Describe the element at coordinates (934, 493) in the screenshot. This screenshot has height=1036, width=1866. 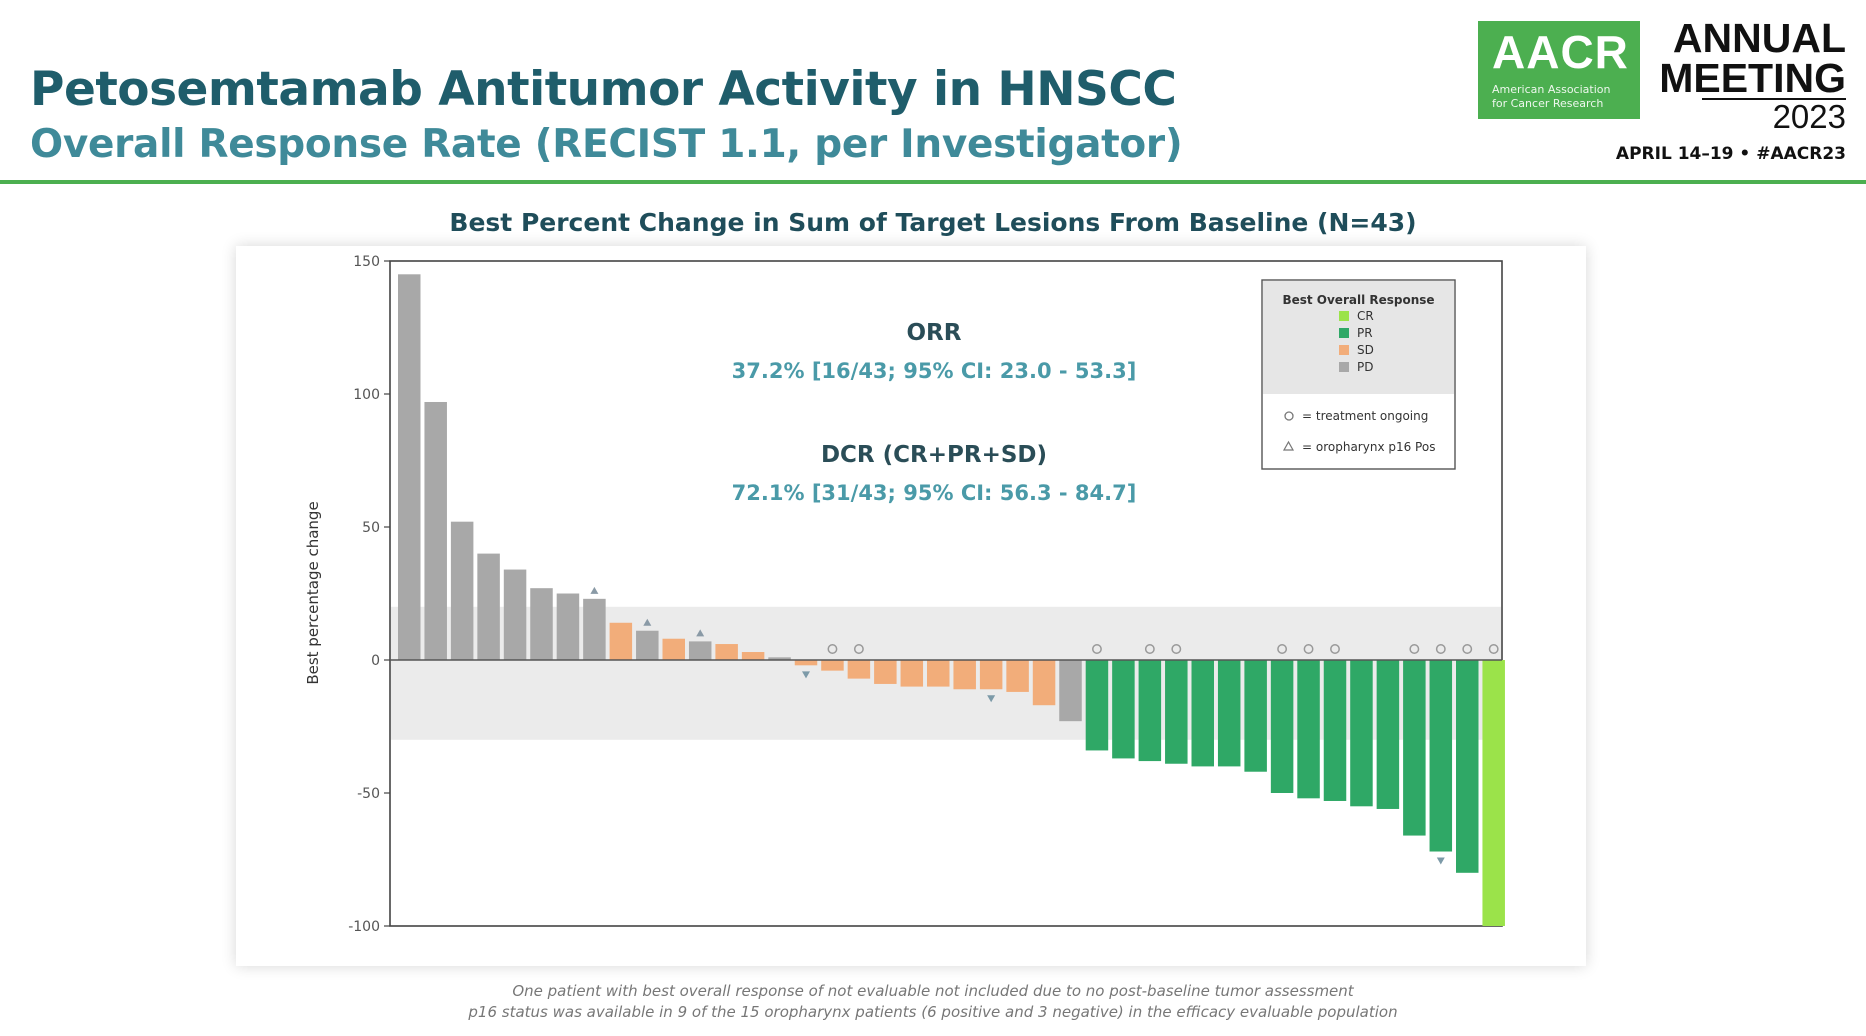
I see `dcr-value: 72.1% [31/43; 95% CI: 56.3 - 84.7]` at that location.